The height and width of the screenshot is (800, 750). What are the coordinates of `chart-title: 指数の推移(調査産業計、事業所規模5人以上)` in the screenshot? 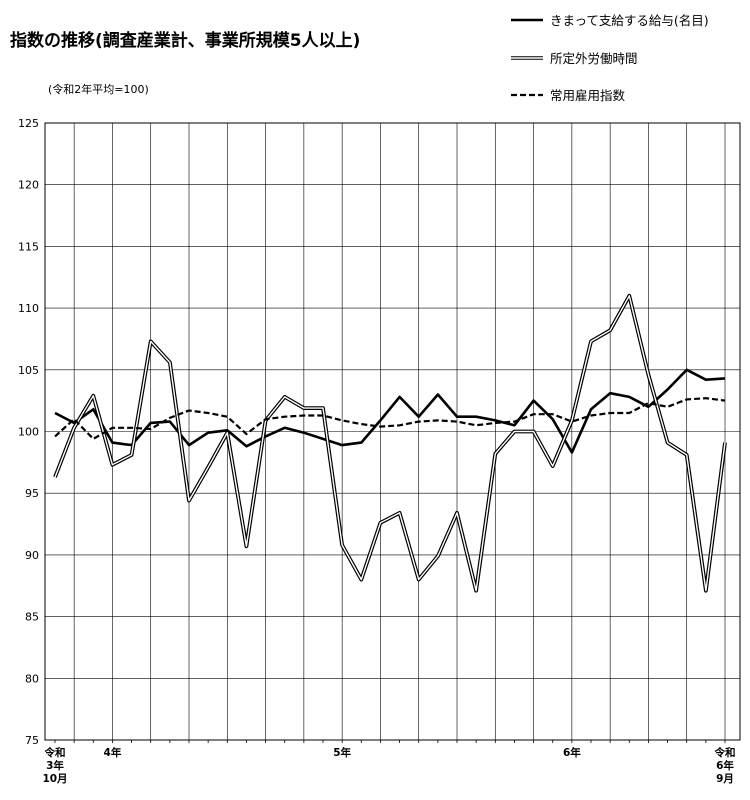 It's located at (185, 41).